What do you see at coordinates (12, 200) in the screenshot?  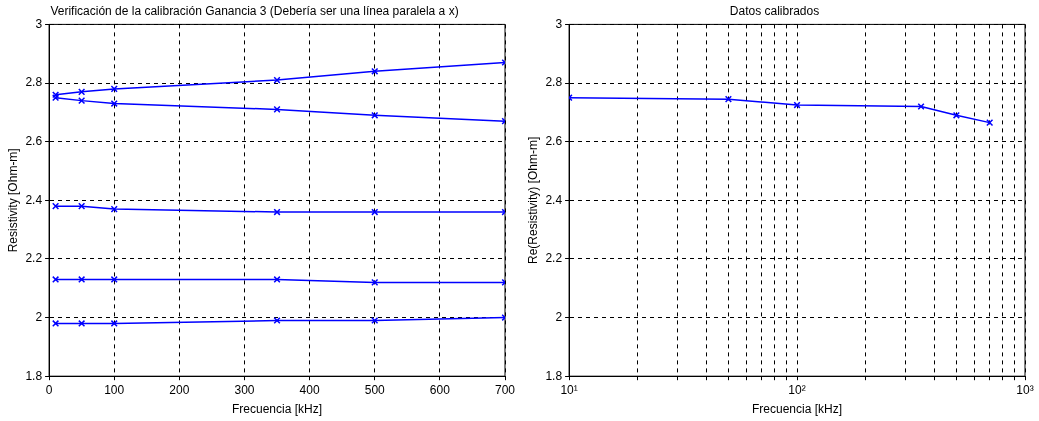 I see `y-axis-title: Resistivity [Ohm-m]` at bounding box center [12, 200].